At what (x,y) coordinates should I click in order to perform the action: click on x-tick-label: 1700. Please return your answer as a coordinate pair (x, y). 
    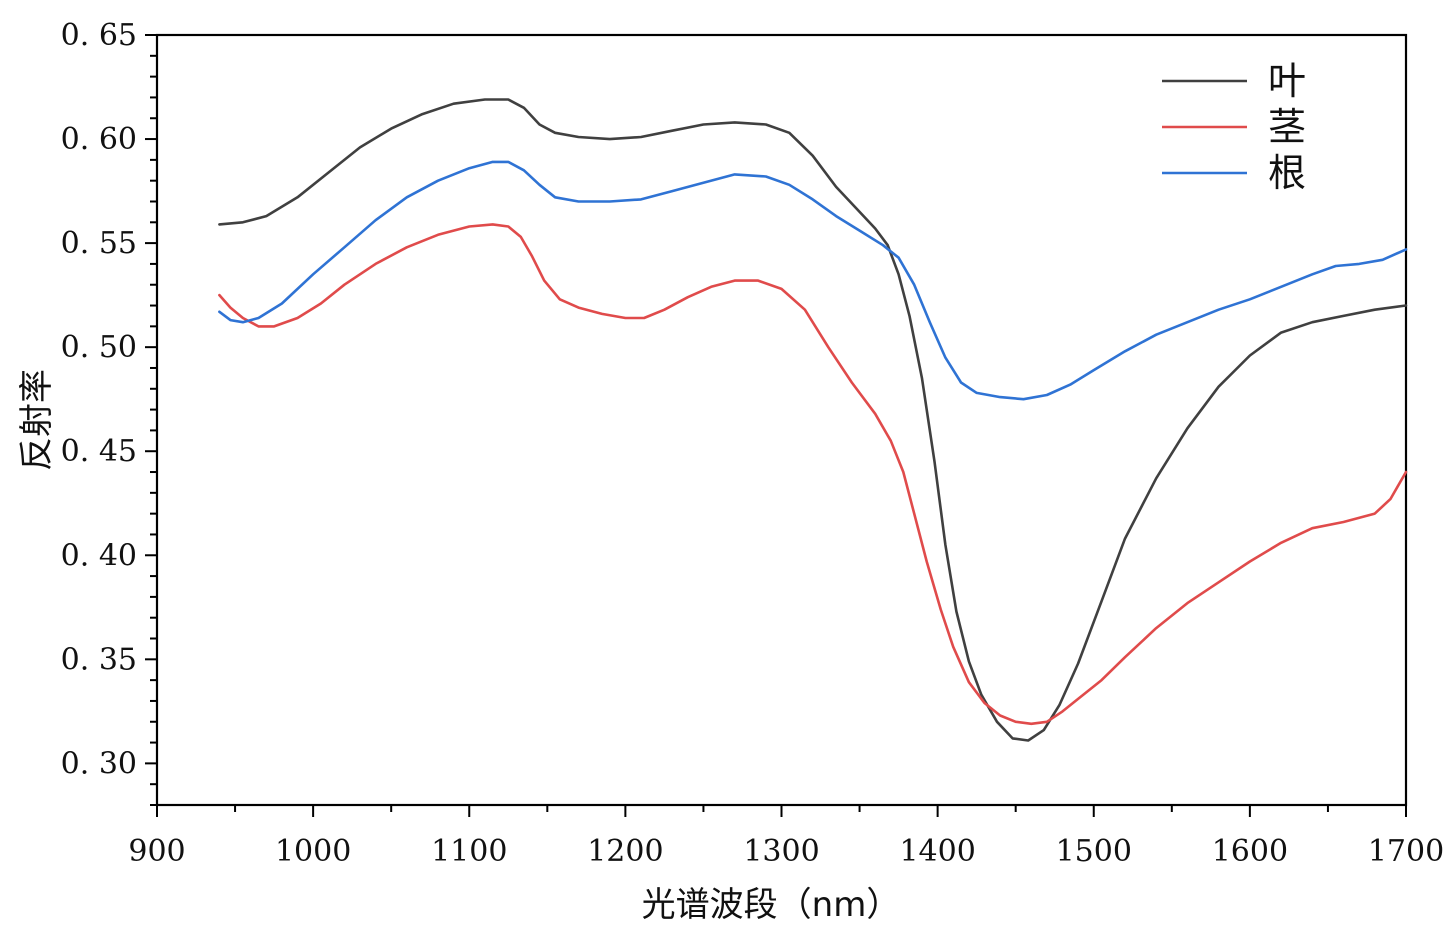
    Looking at the image, I should click on (1406, 851).